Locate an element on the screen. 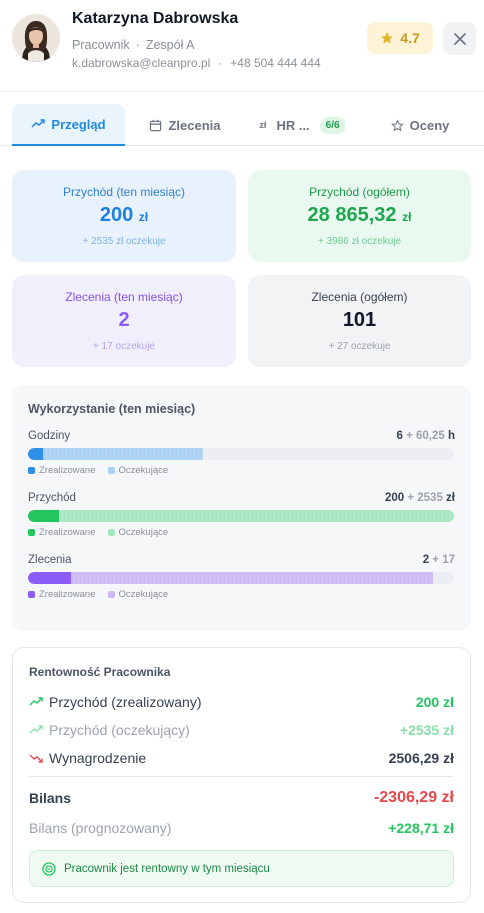  profile-role: Pracownik is located at coordinates (101, 45).